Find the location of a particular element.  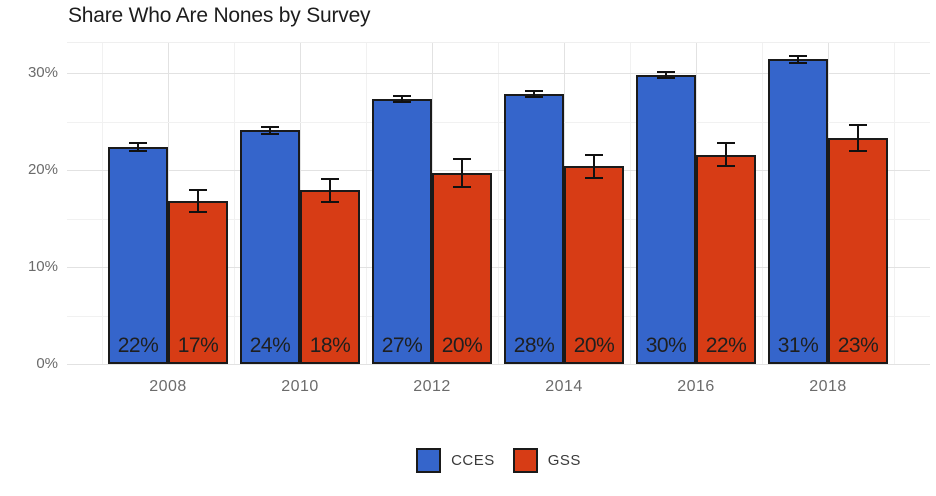

error-bar-cces-2008-cap-bottom is located at coordinates (138, 150).